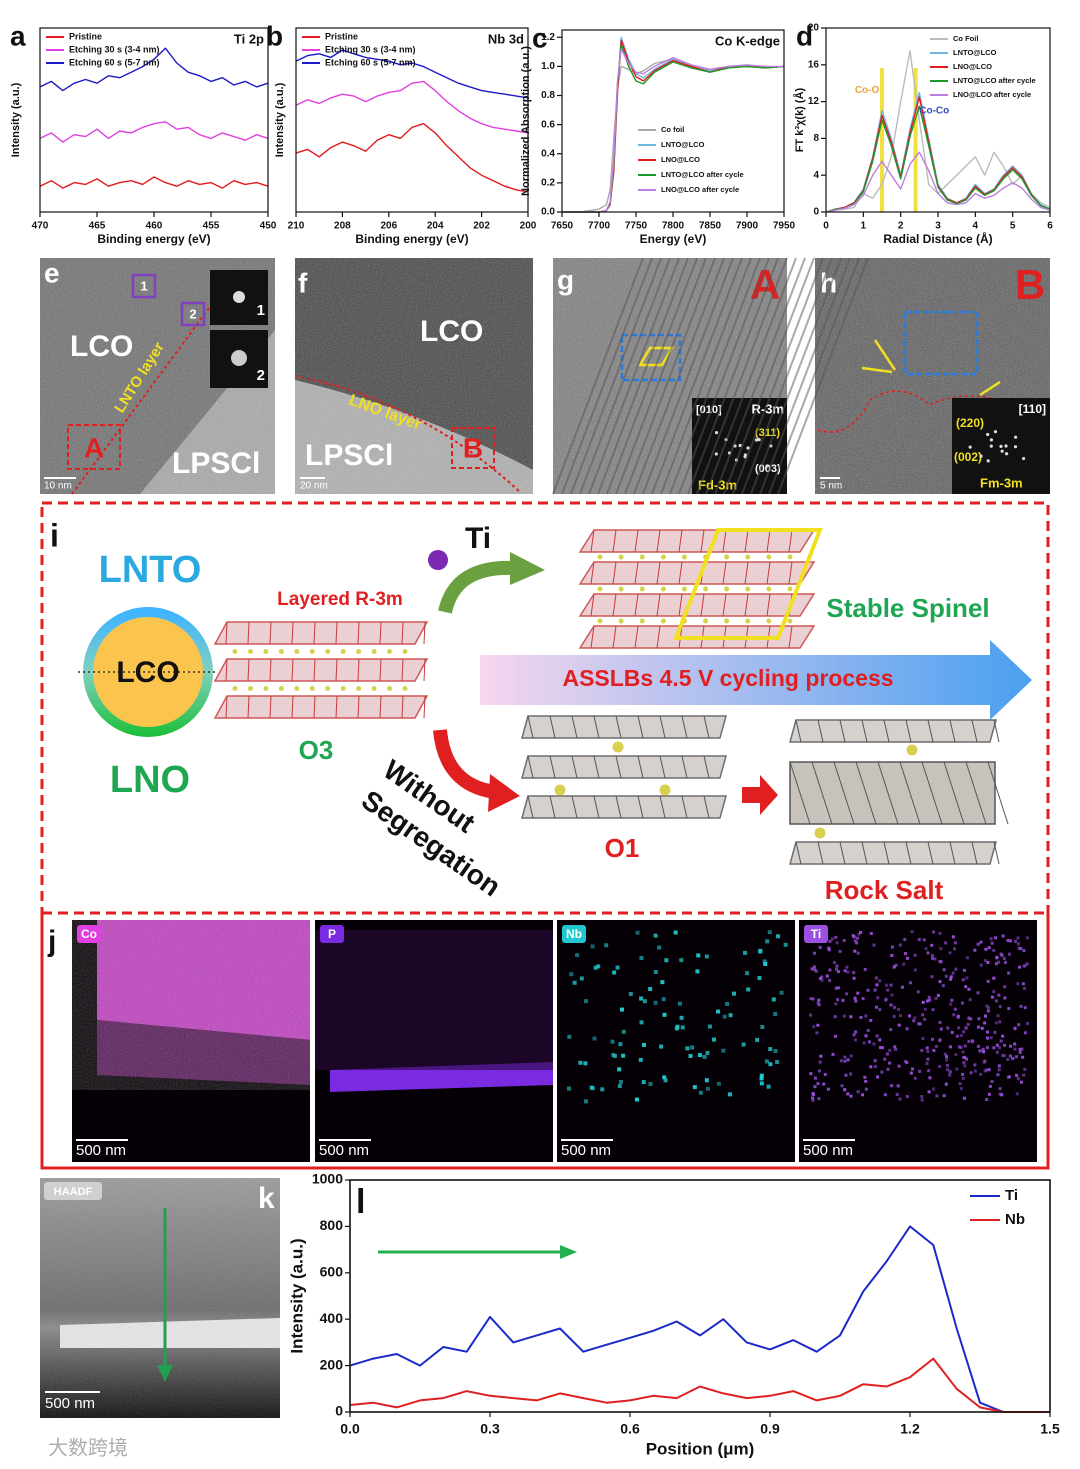 Image resolution: width=1080 pixels, height=1469 pixels. Describe the element at coordinates (54, 535) in the screenshot. I see `panel-label: i` at that location.